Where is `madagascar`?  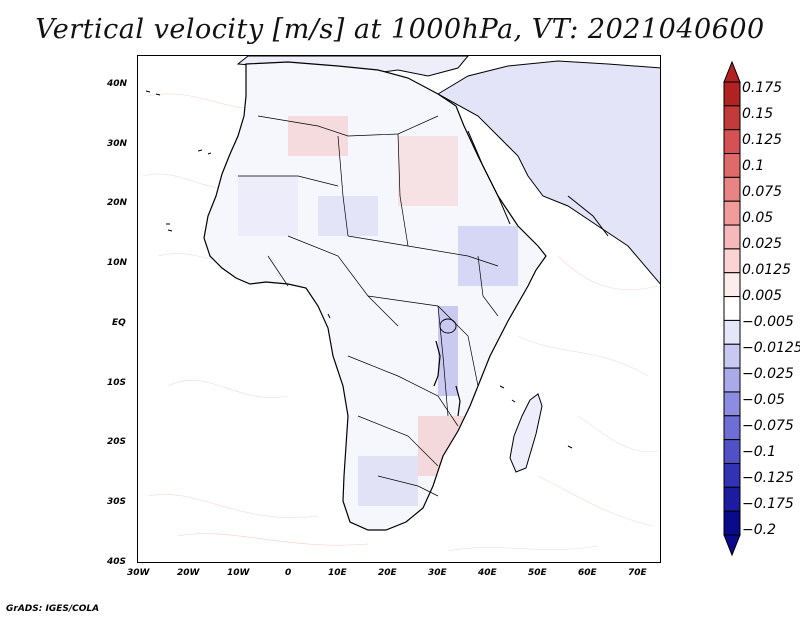 madagascar is located at coordinates (526, 433).